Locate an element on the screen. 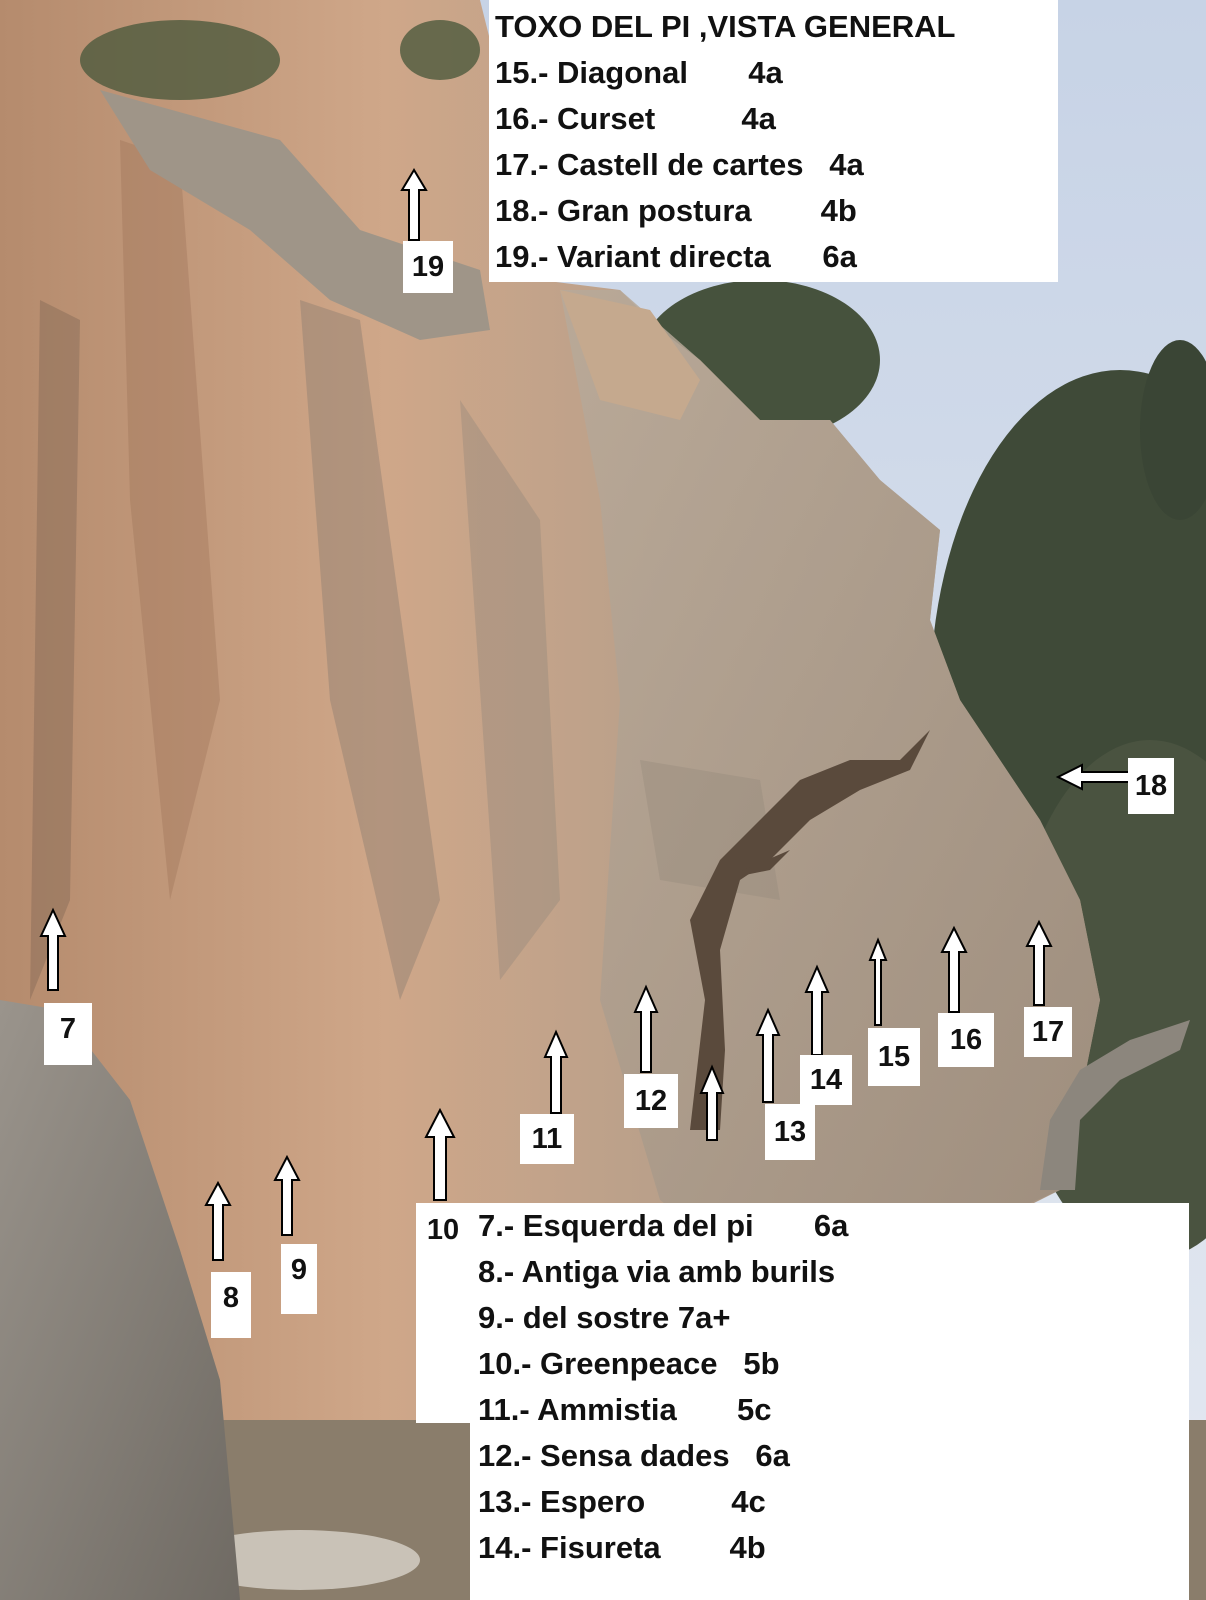 The width and height of the screenshot is (1206, 1600). legend-line-10: 10.- Greenpeace 5b is located at coordinates (629, 1363).